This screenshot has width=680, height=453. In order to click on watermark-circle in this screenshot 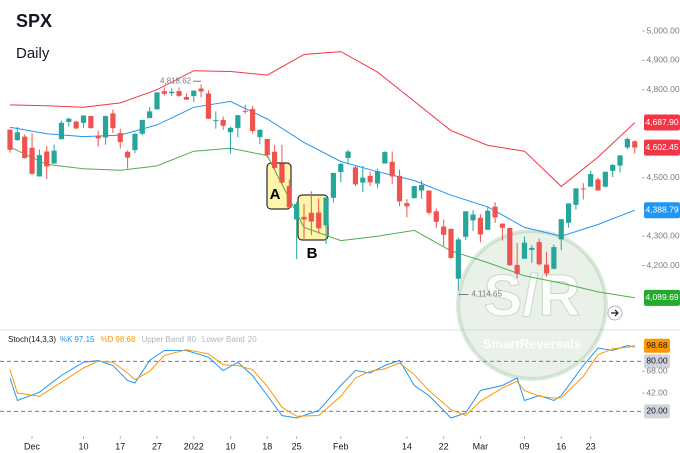, I will do `click(532, 305)`.